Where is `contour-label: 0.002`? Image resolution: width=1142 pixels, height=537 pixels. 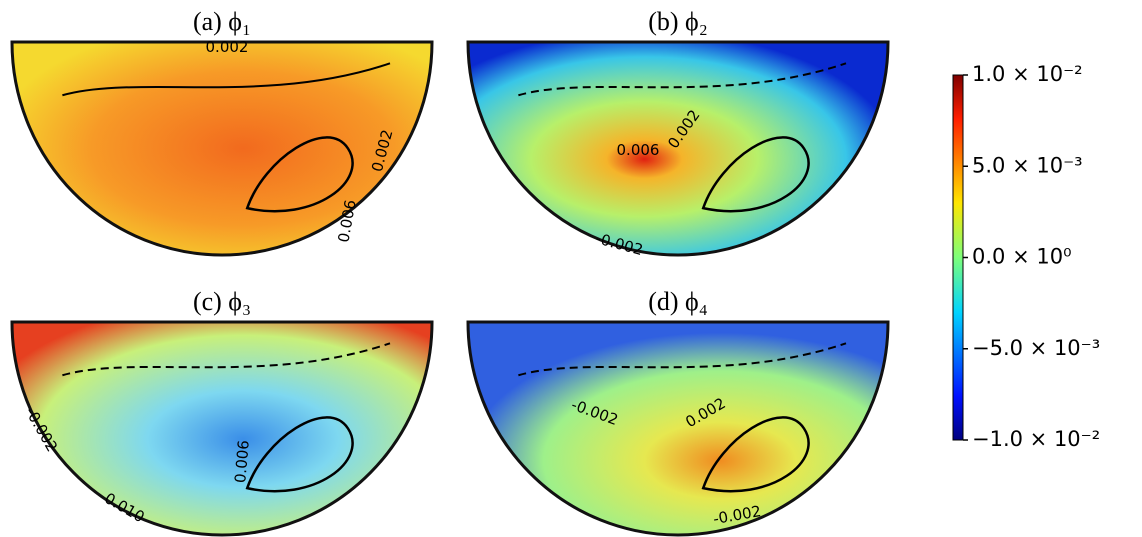
contour-label: 0.002 is located at coordinates (227, 47).